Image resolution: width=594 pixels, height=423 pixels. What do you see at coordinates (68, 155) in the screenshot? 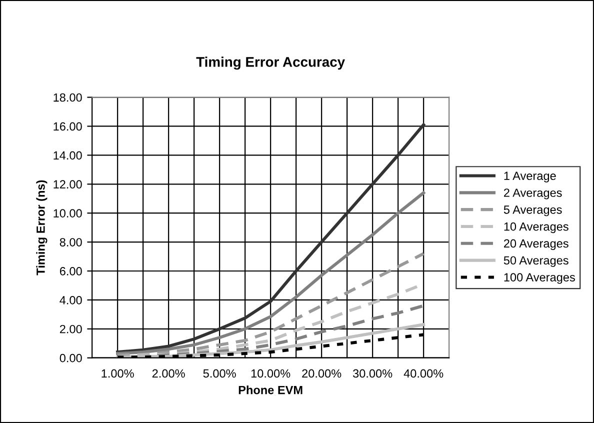
I see `y-tick-label: 14.00` at bounding box center [68, 155].